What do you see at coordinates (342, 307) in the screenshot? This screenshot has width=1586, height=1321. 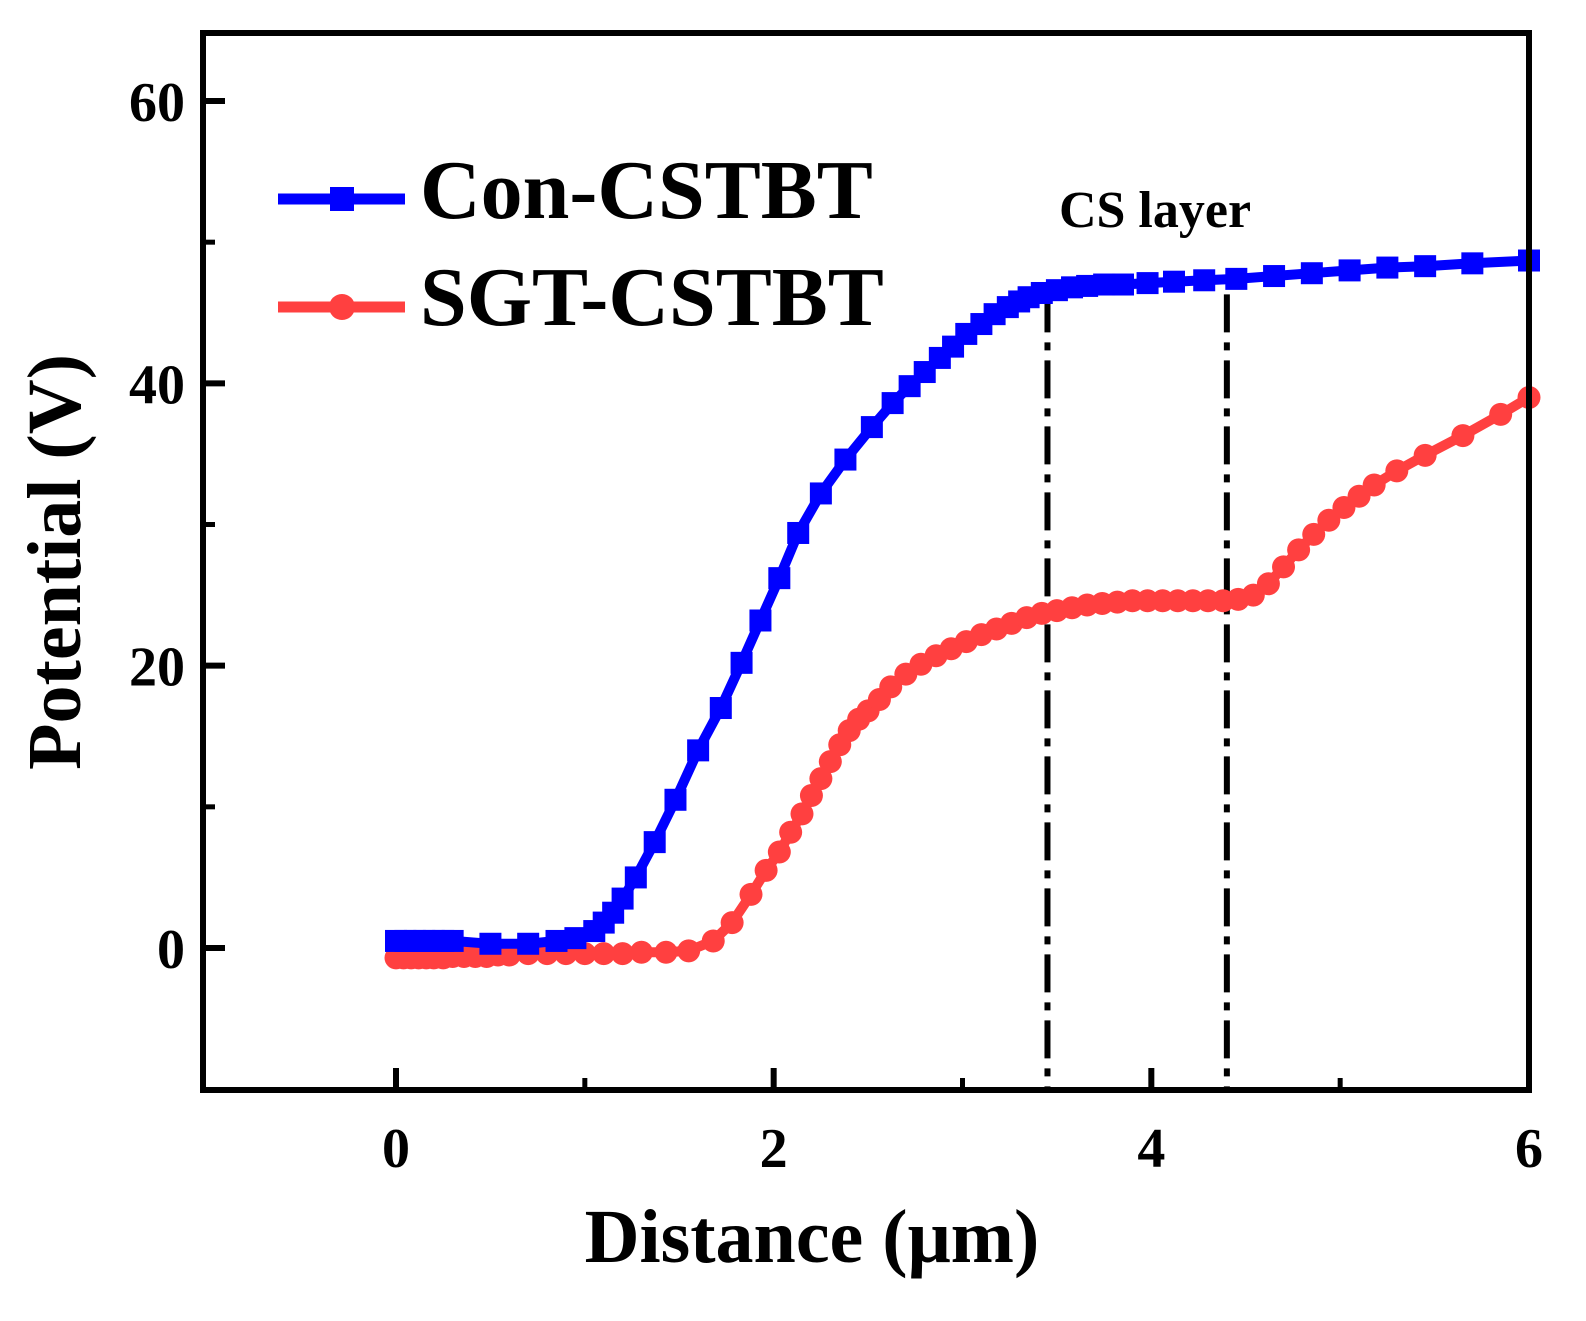 I see `legend-marker-sgt-cstbt` at bounding box center [342, 307].